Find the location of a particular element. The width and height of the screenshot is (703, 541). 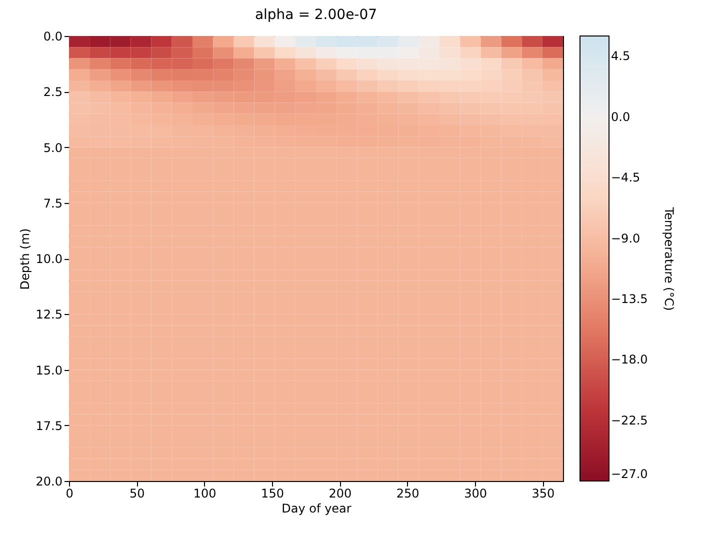

x-tick-label: 300 is located at coordinates (475, 493).